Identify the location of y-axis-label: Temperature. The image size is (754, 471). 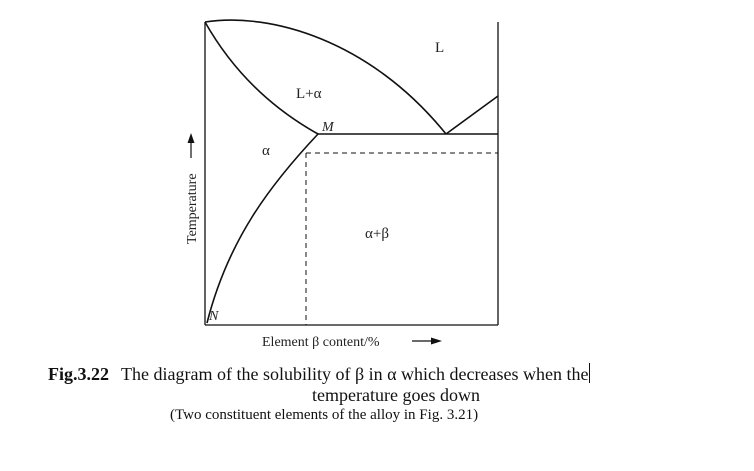
(192, 208).